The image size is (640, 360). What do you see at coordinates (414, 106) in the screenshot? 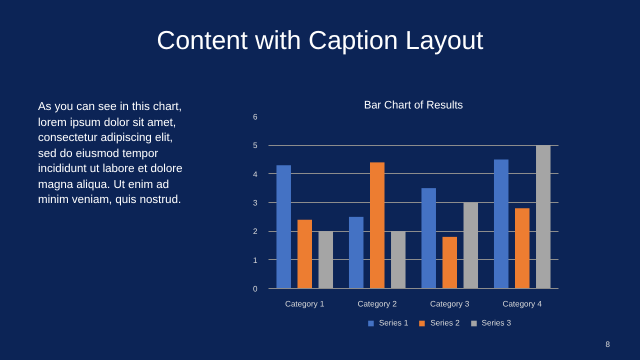
I see `chart-title: Bar Chart of Results` at bounding box center [414, 106].